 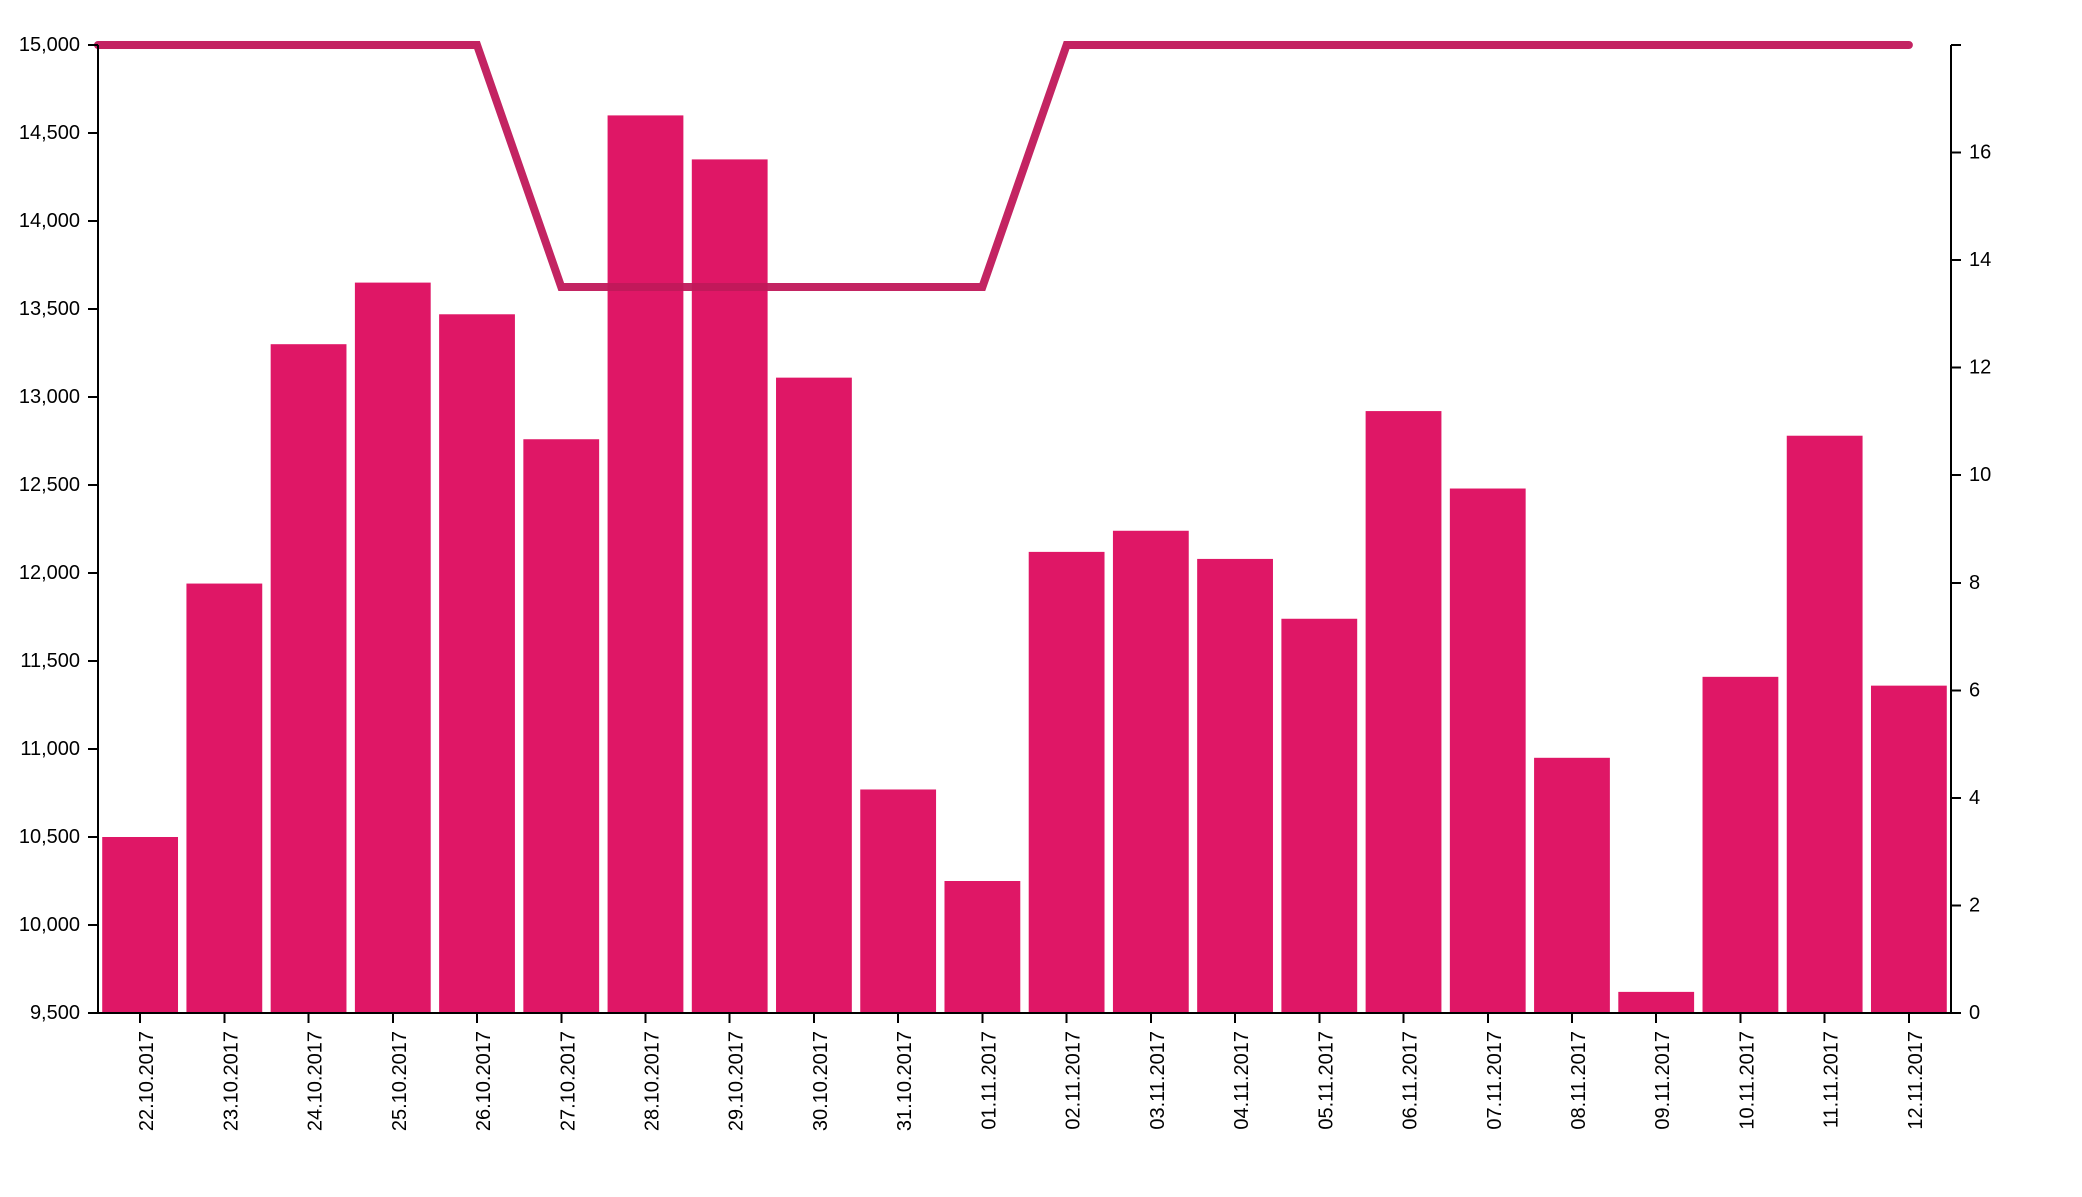 What do you see at coordinates (1824, 724) in the screenshot?
I see `bar-11.11.2017` at bounding box center [1824, 724].